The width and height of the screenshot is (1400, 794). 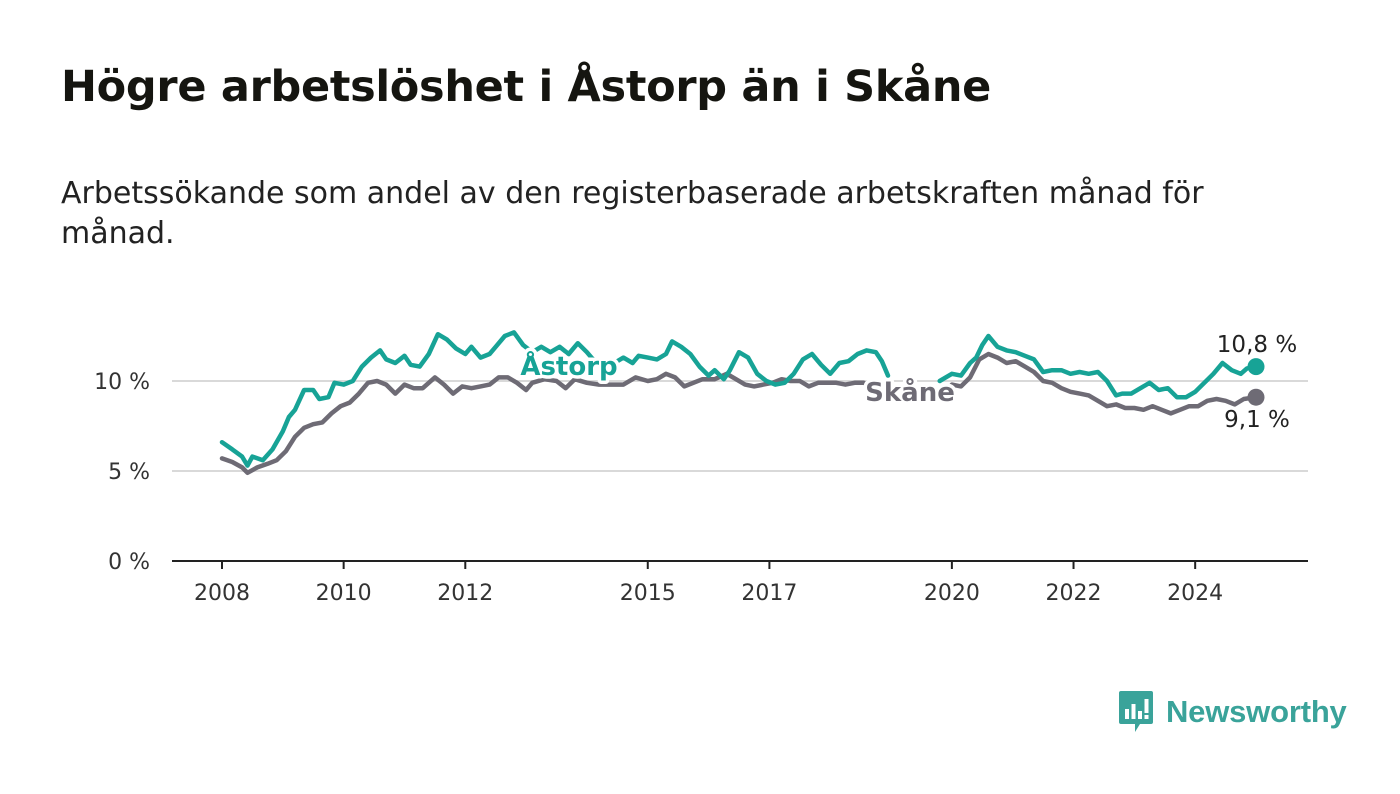 I want to click on x-tick-label: 2024, so click(x=1195, y=593).